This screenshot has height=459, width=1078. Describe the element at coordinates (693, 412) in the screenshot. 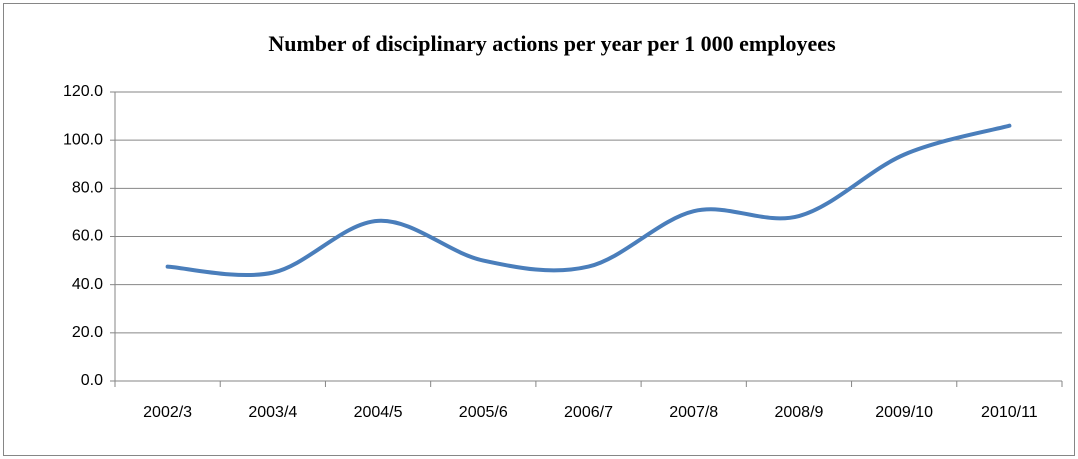

I see `x-tick-label: 2007/8` at that location.